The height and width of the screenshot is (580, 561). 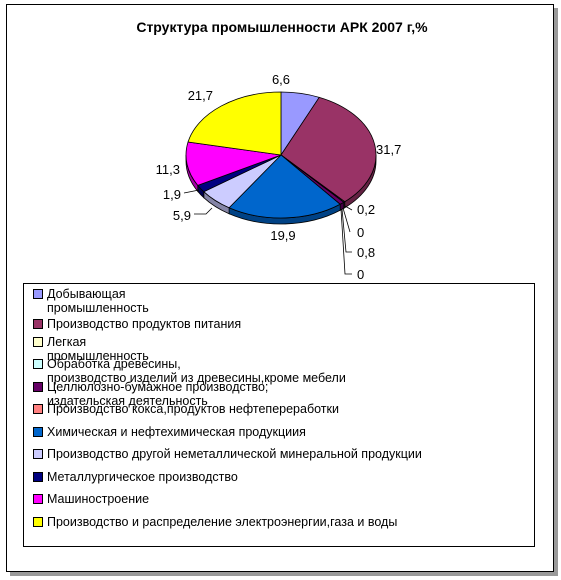 I want to click on data-label-0: 6,6, so click(x=281, y=79).